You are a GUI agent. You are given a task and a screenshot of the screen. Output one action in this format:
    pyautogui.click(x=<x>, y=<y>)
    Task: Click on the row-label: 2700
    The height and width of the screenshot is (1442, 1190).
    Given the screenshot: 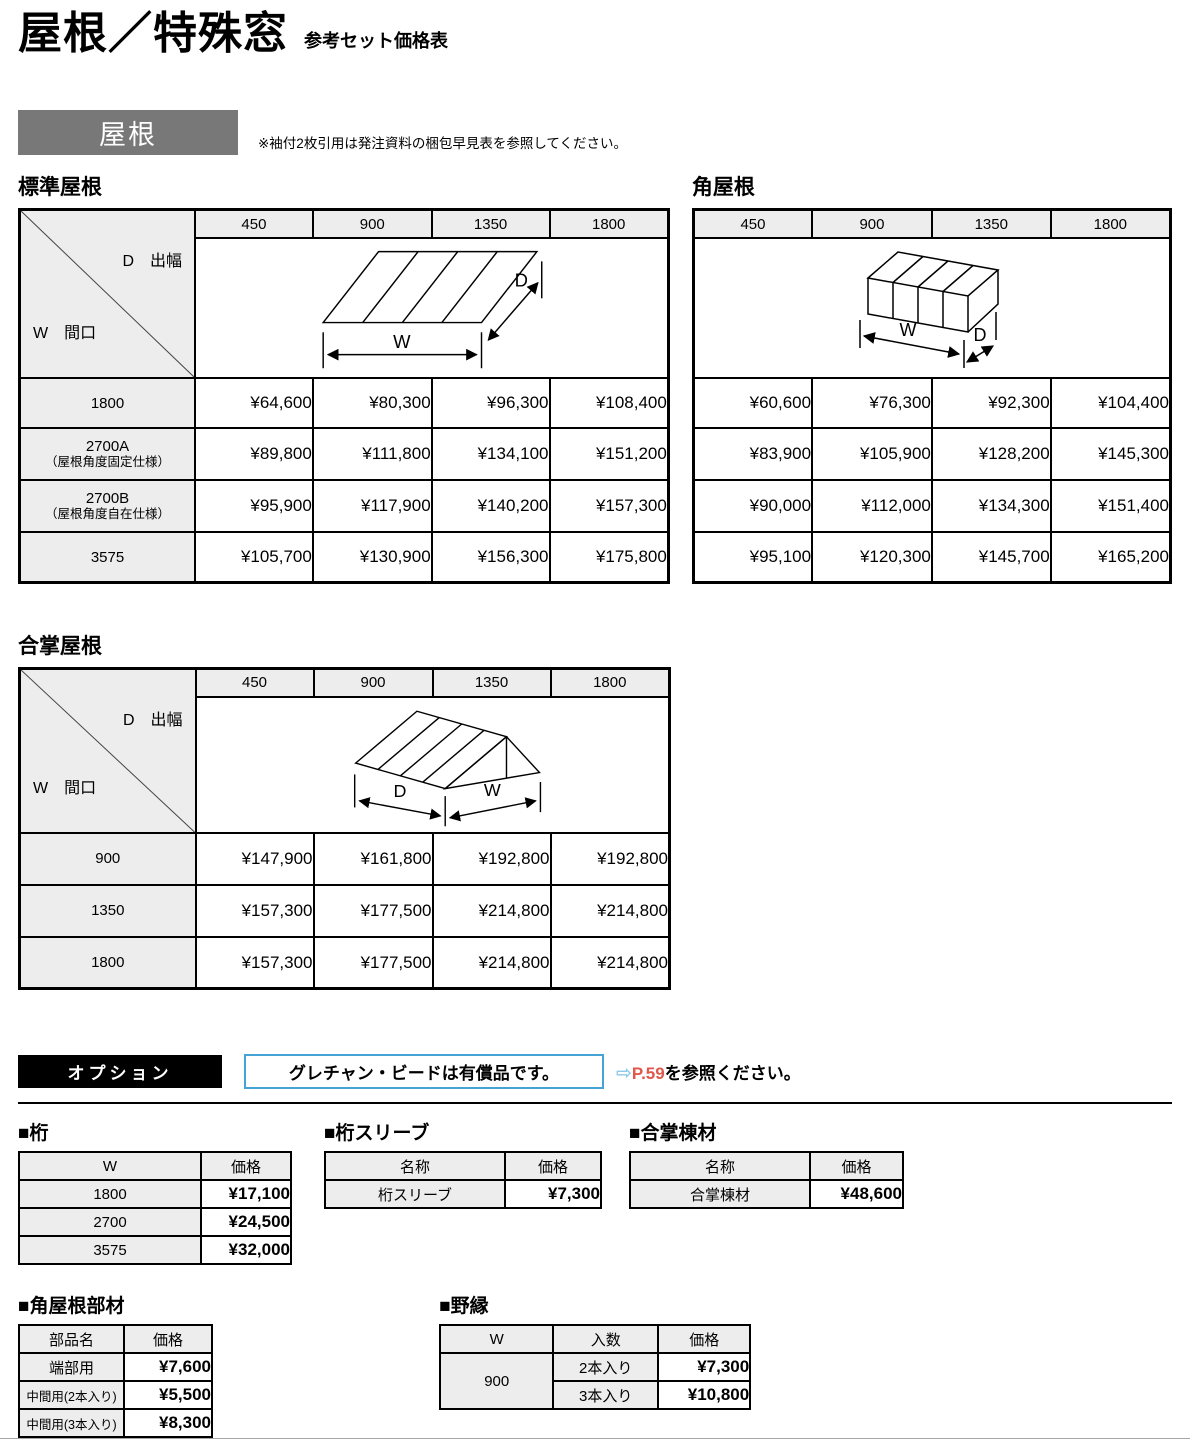 What is the action you would take?
    pyautogui.click(x=110, y=1222)
    